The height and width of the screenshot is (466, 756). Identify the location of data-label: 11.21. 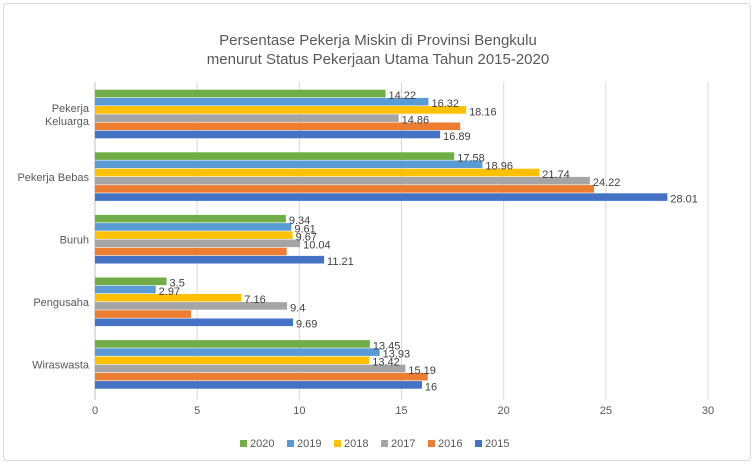
(340, 262).